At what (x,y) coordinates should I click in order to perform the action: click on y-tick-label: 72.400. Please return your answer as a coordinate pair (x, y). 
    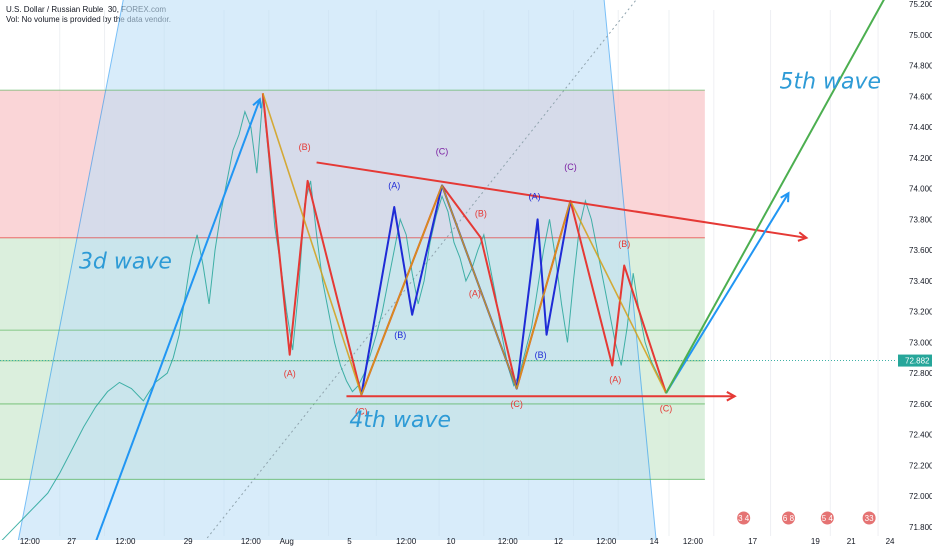
    Looking at the image, I should click on (920, 435).